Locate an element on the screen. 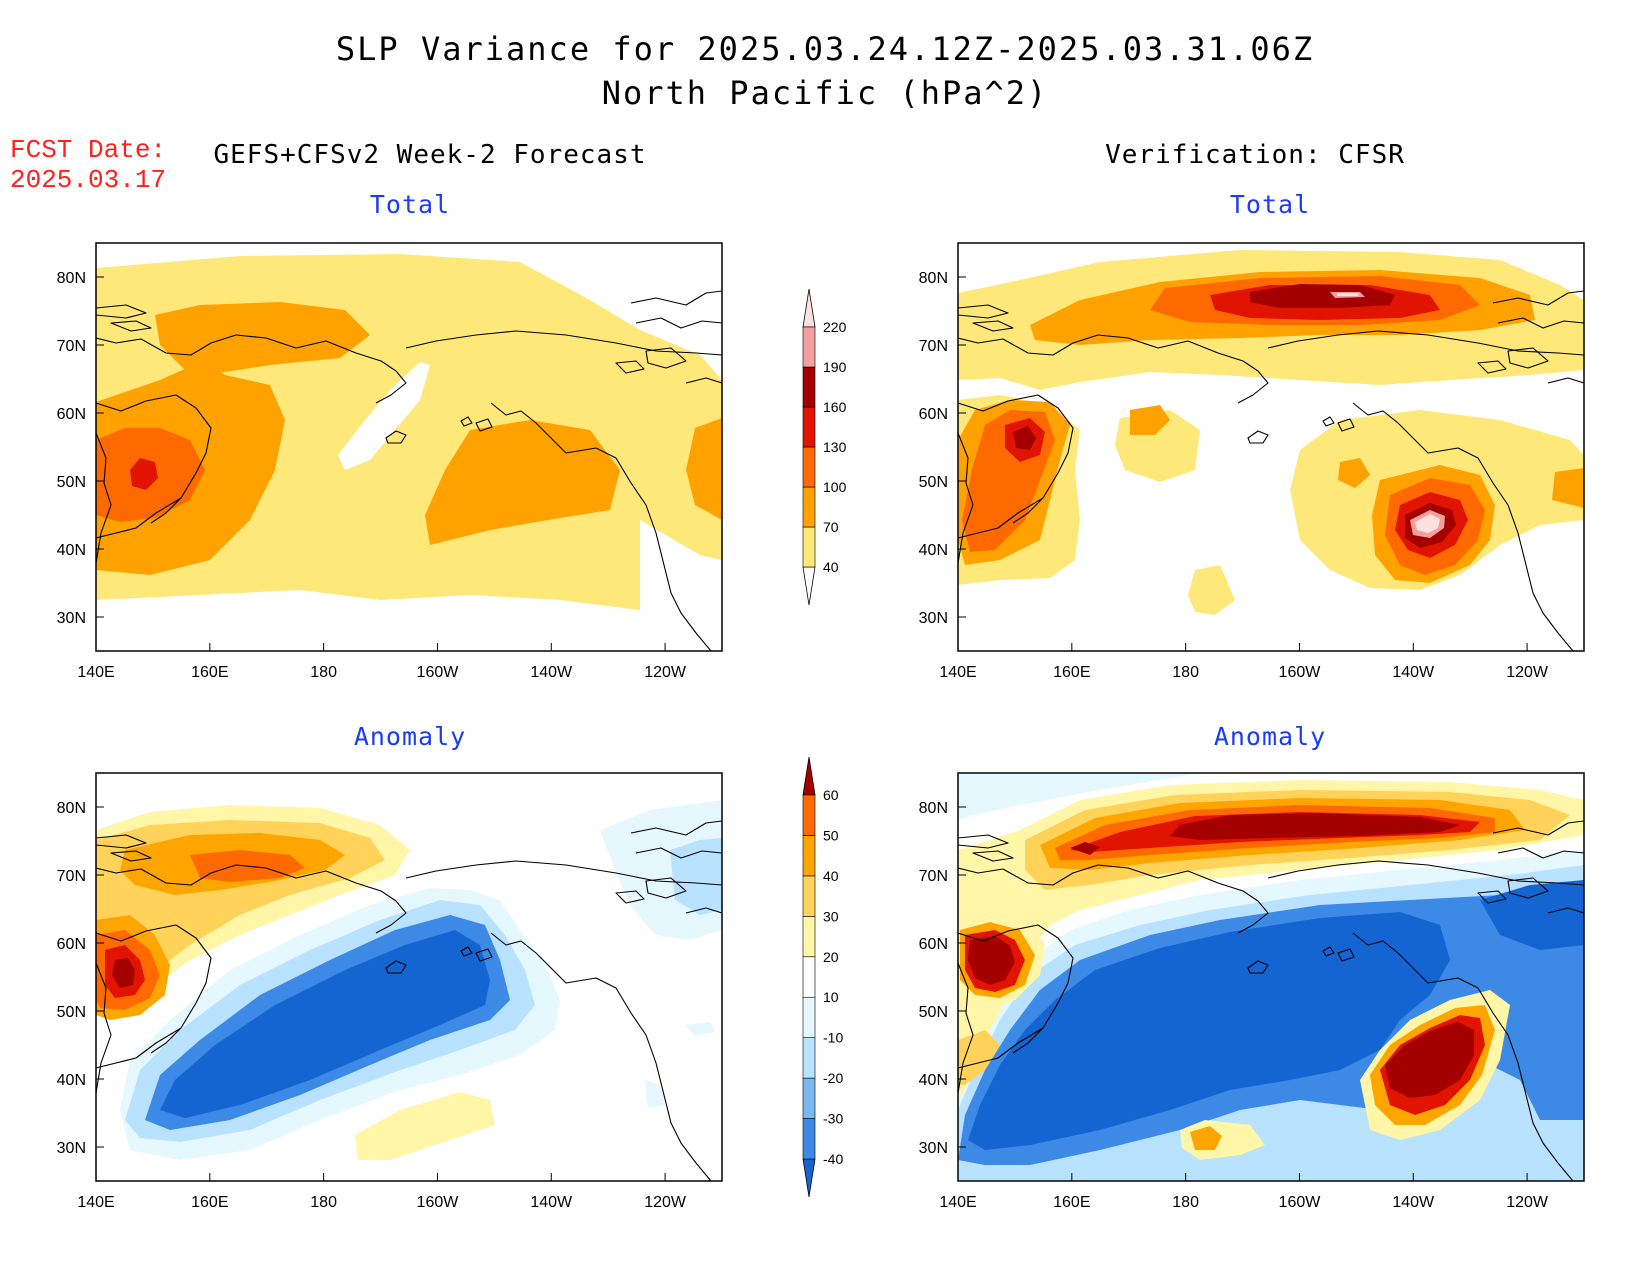  vt-total-band-70d is located at coordinates (1354, 473).